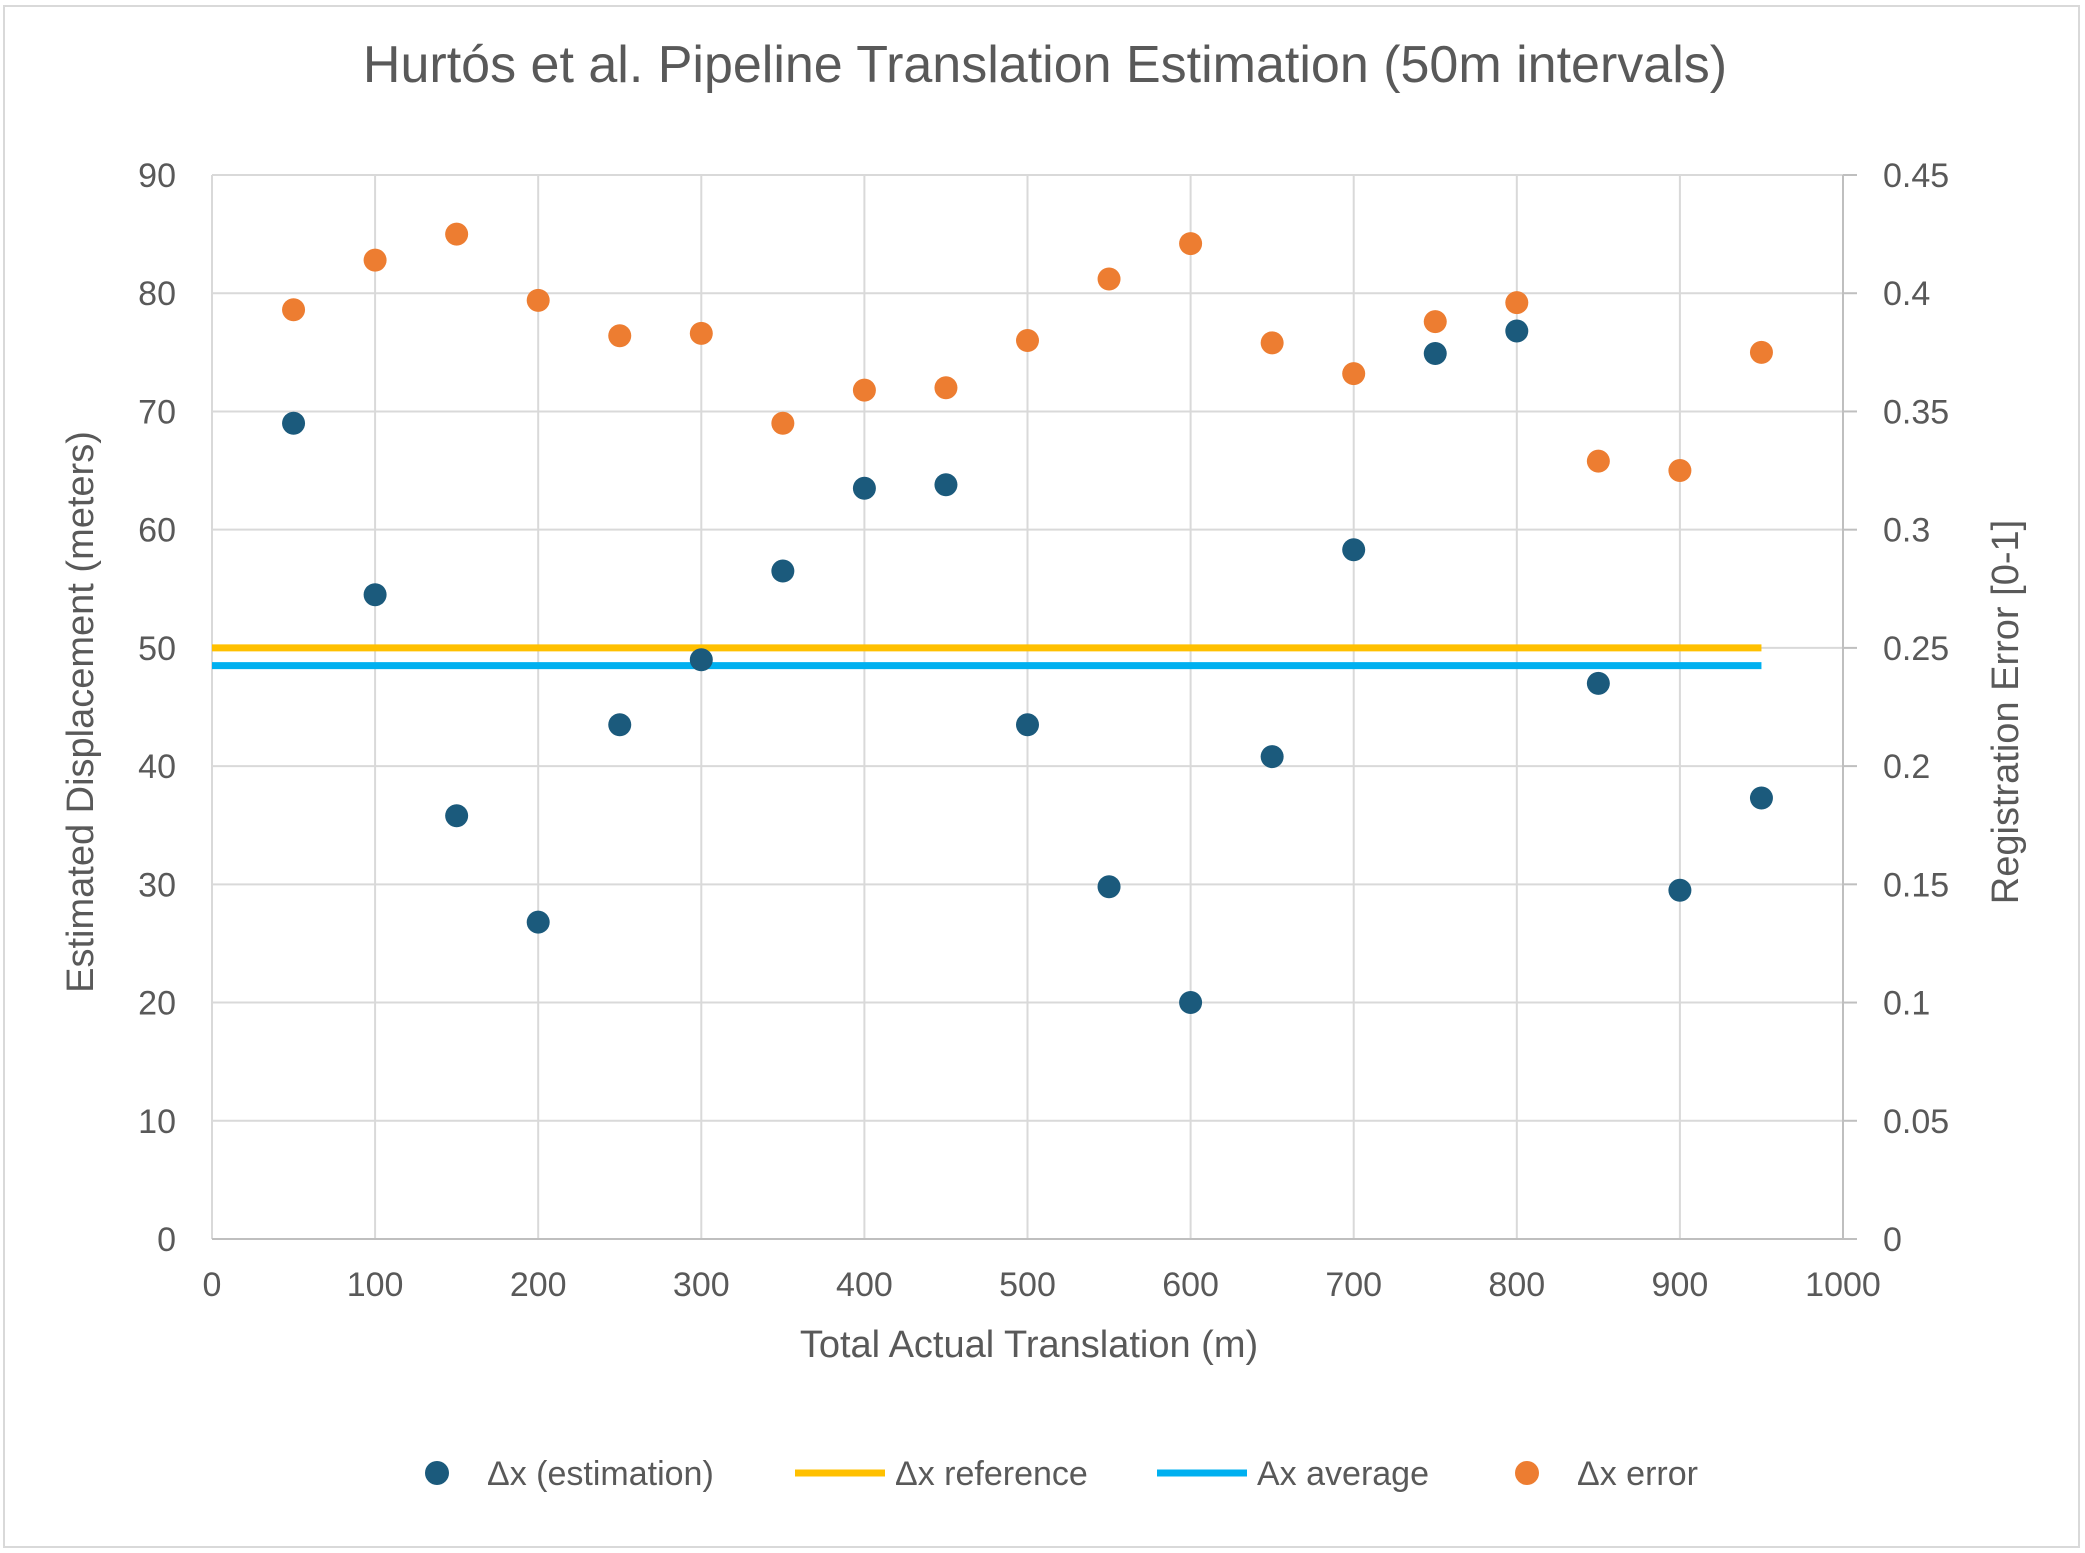 This screenshot has height=1553, width=2085. I want to click on y2-tick-label: 0.45, so click(1916, 176).